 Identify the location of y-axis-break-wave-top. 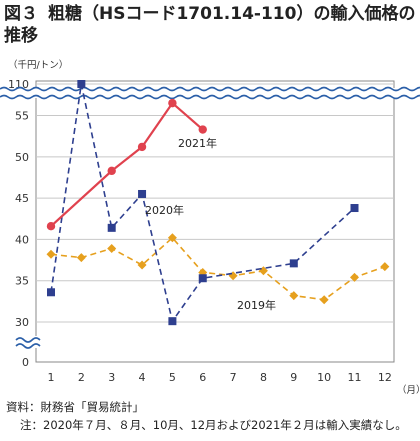
(28, 340).